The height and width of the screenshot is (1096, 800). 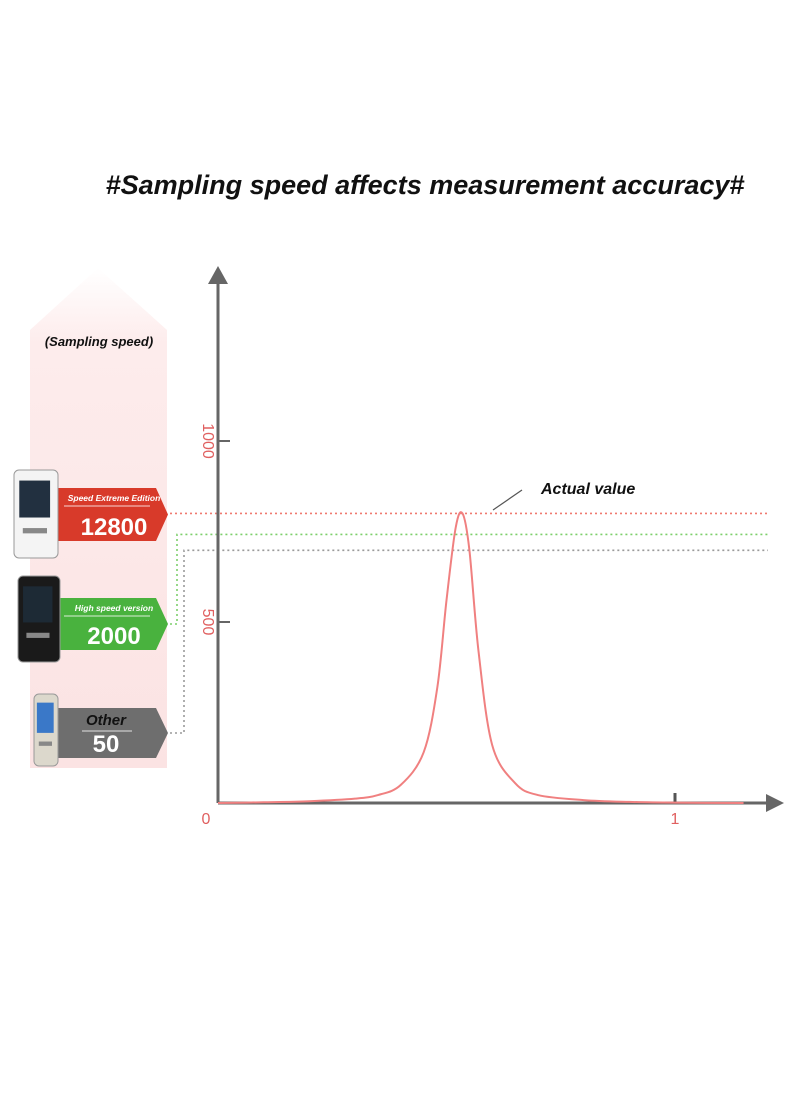 I want to click on x-tick-label: 0, so click(x=206, y=819).